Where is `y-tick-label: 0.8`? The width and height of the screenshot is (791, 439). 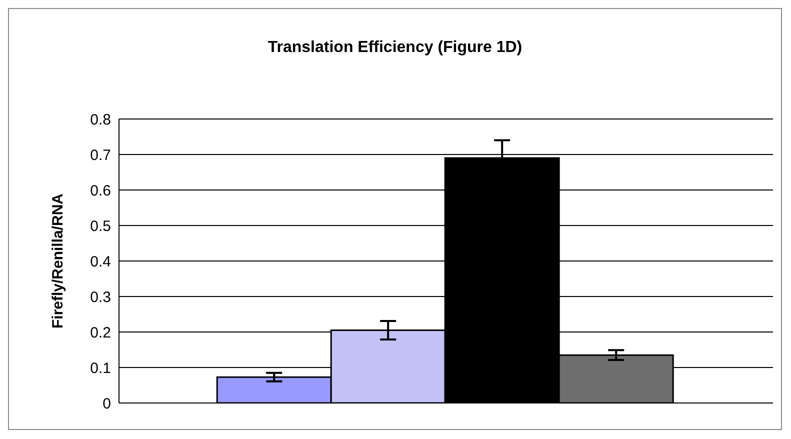
y-tick-label: 0.8 is located at coordinates (100, 119).